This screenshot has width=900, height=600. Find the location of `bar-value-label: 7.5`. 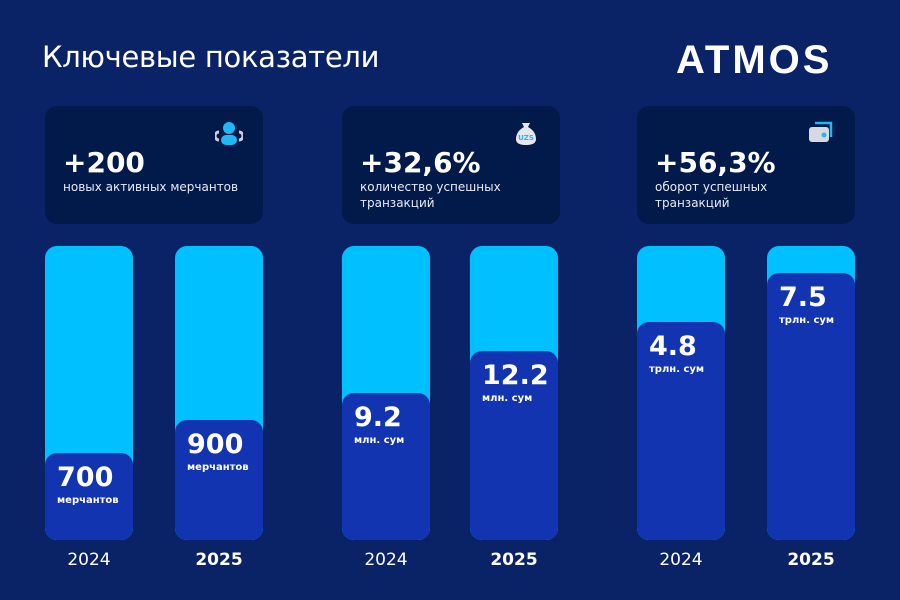

bar-value-label: 7.5 is located at coordinates (803, 297).